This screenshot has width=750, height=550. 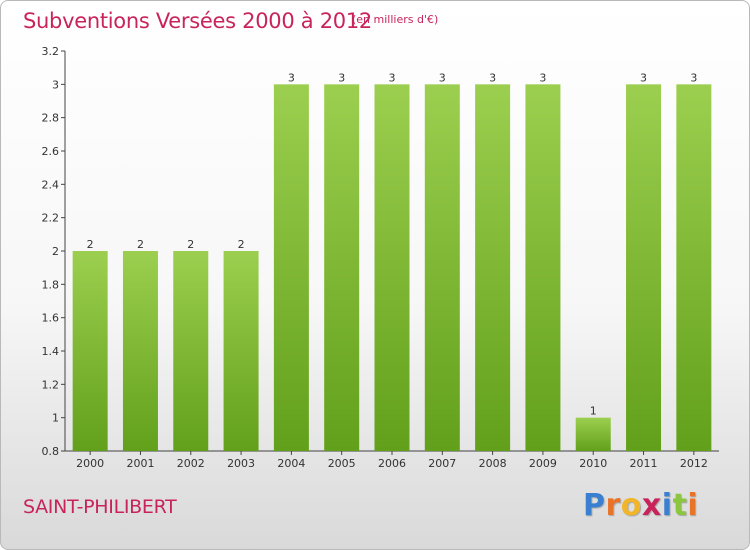 What do you see at coordinates (51, 151) in the screenshot?
I see `y-tick-label: 2.6` at bounding box center [51, 151].